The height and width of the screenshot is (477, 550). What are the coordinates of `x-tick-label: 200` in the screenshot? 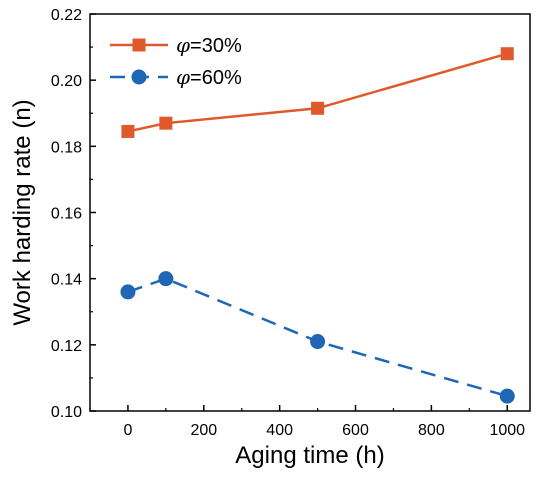 It's located at (203, 430).